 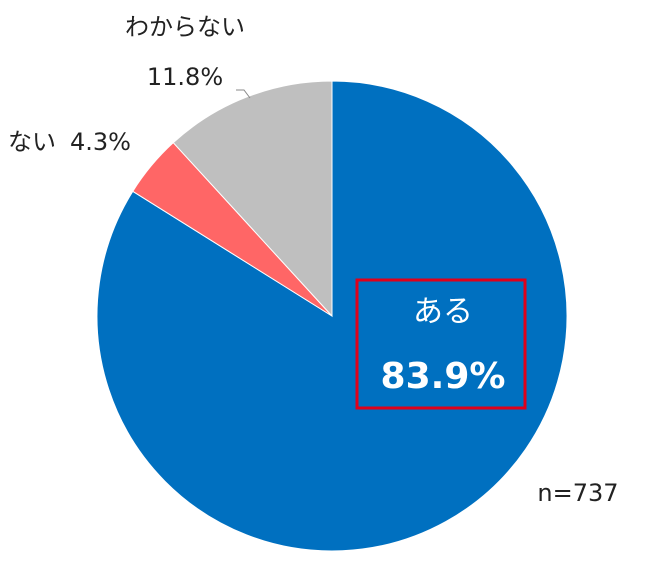 I want to click on value-label: 83.9%, so click(x=443, y=376).